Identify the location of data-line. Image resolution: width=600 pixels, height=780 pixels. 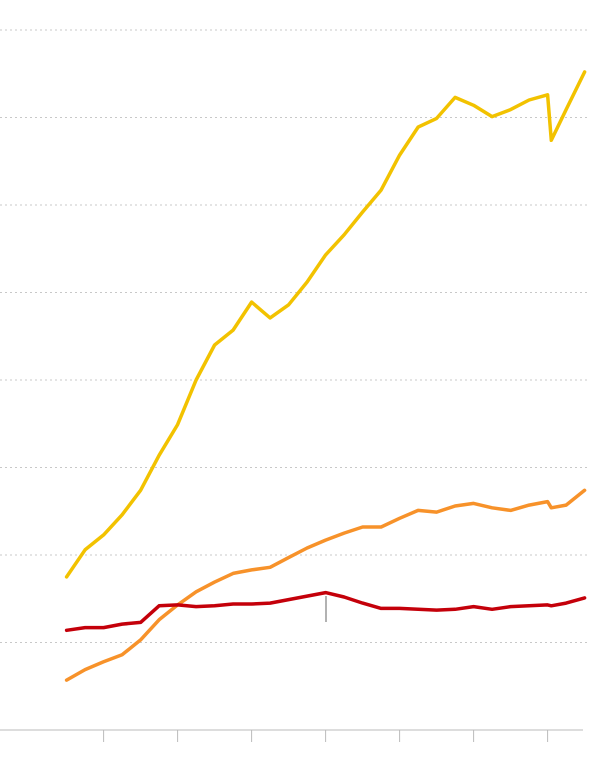
(325, 611).